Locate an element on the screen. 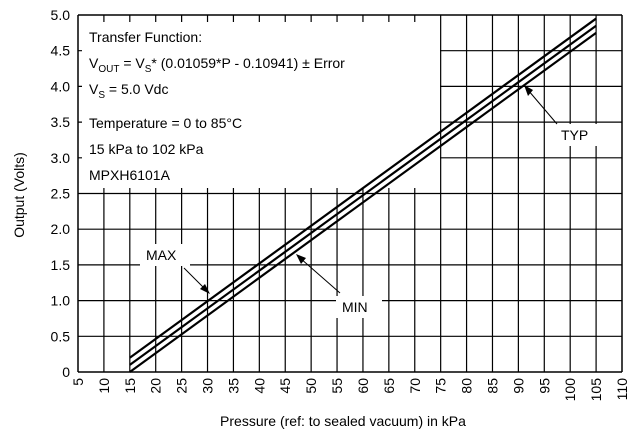  min-label-bg is located at coordinates (359, 307).